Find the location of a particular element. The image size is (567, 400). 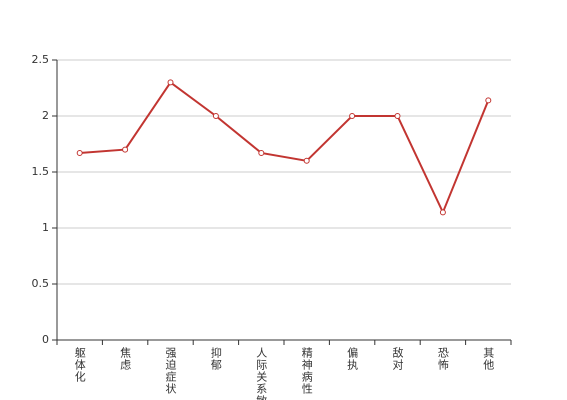

x-tick-label: 偏执 is located at coordinates (352, 358).